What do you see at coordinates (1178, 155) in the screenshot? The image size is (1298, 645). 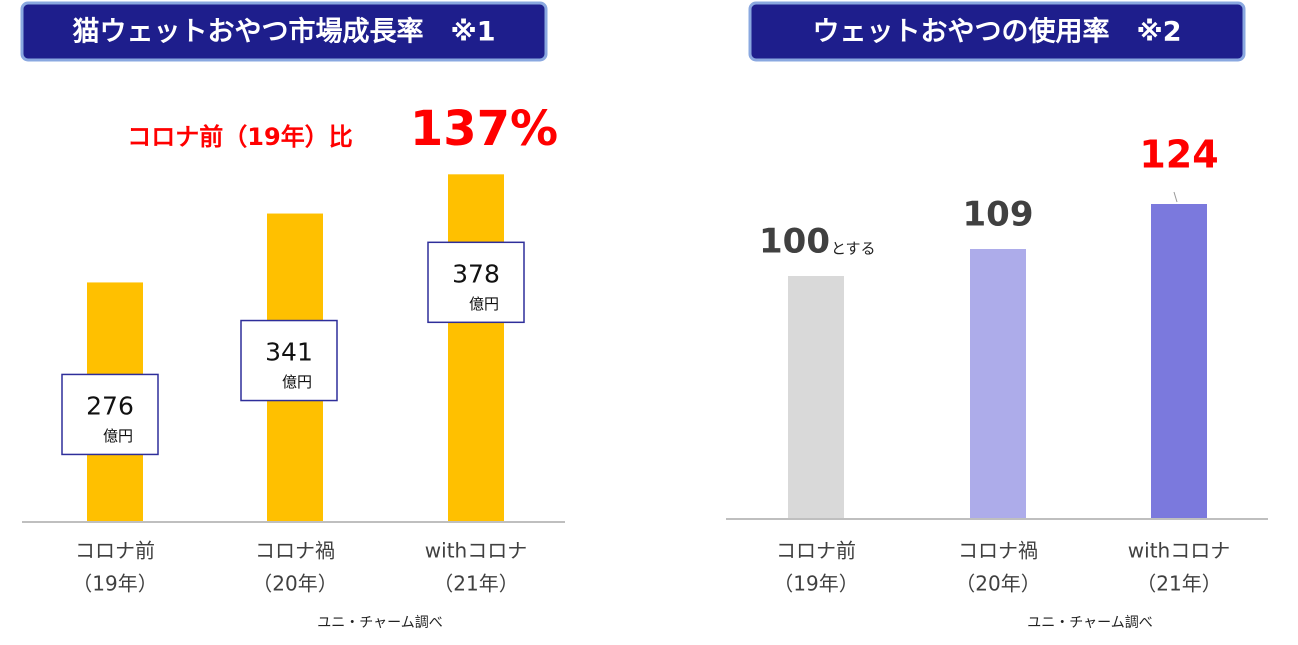 I see `value-label: 124` at bounding box center [1178, 155].